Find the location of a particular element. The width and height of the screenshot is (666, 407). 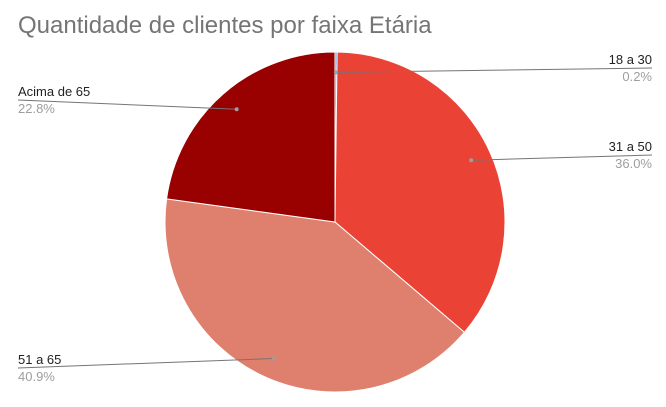

pie-slice is located at coordinates (251, 137).